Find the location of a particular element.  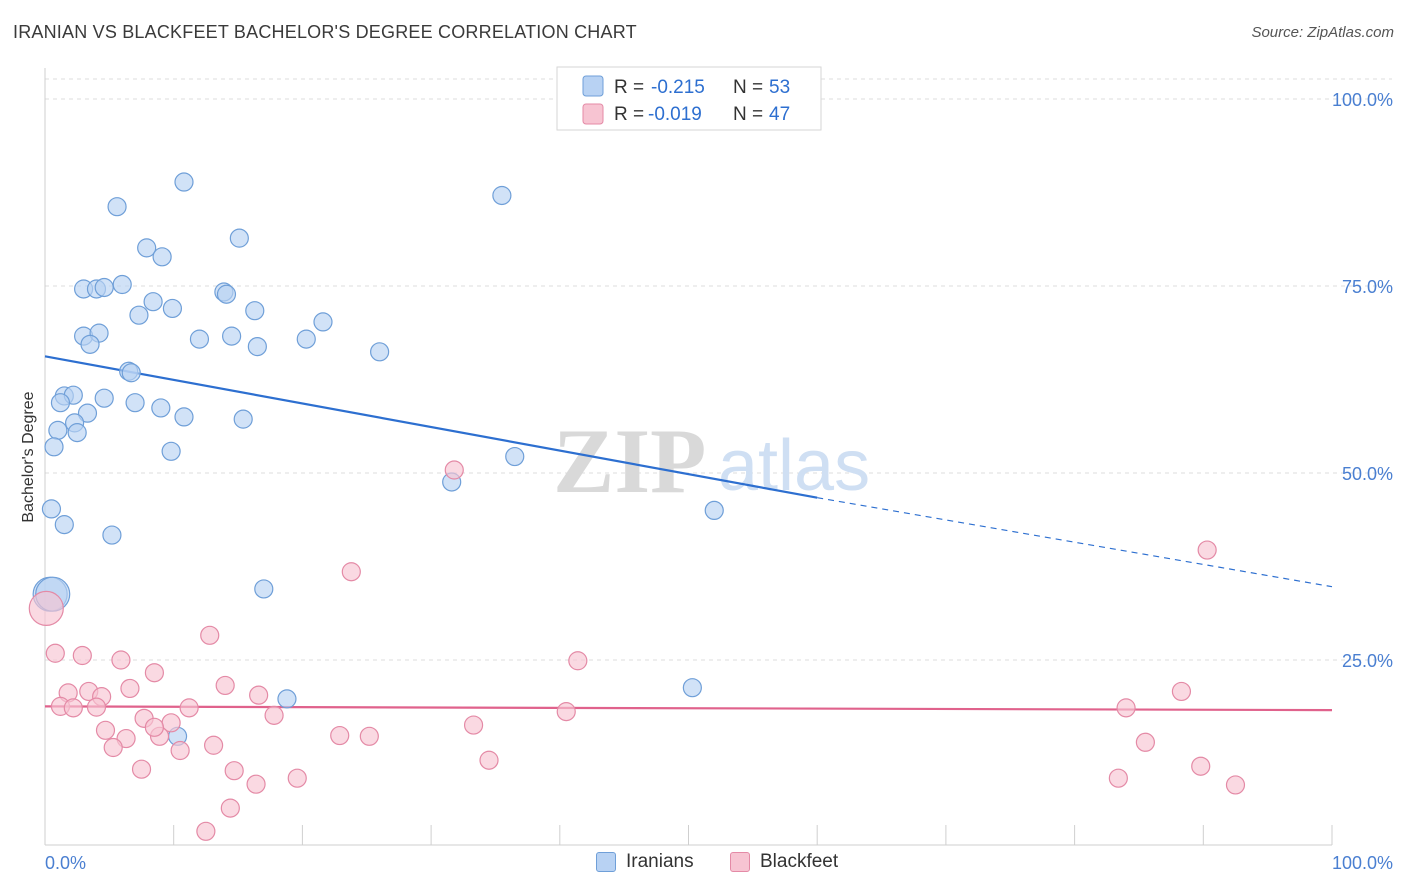

blackfeet-r-value: -0.019 is located at coordinates (675, 114).